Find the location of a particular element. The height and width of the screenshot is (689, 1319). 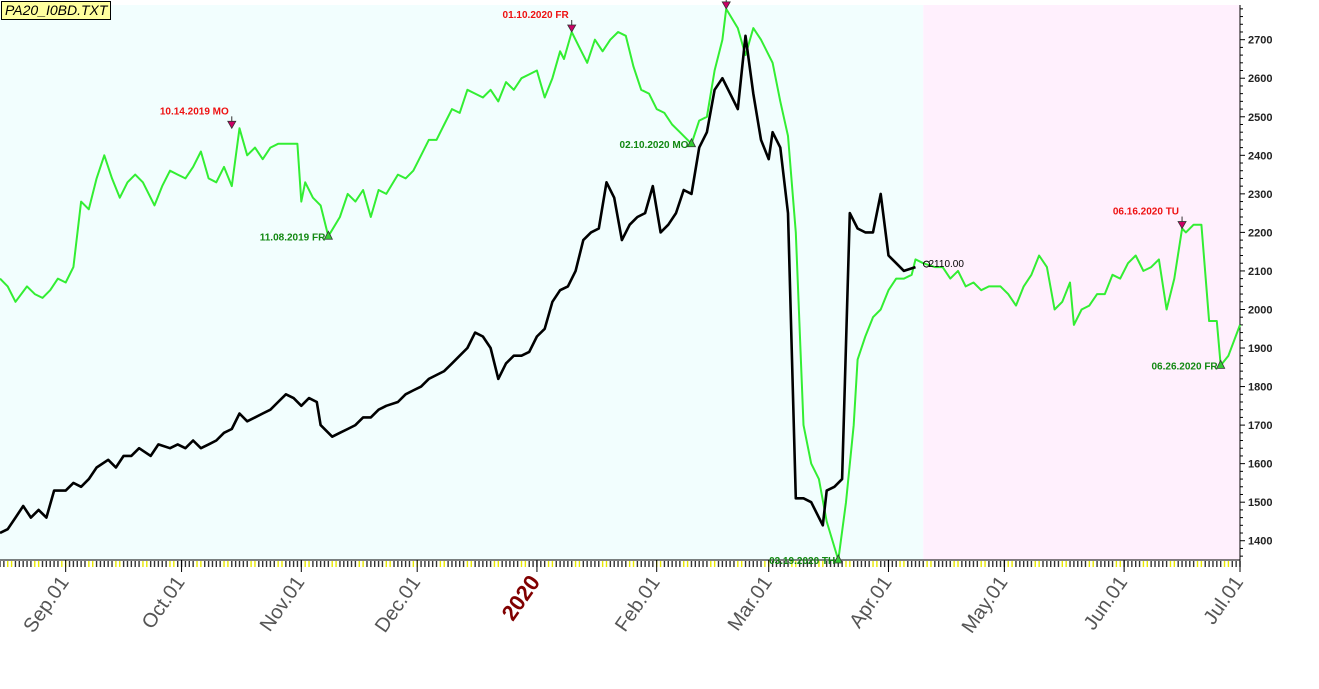

chart-title: PA20_I0BD.TXT is located at coordinates (56, 10).